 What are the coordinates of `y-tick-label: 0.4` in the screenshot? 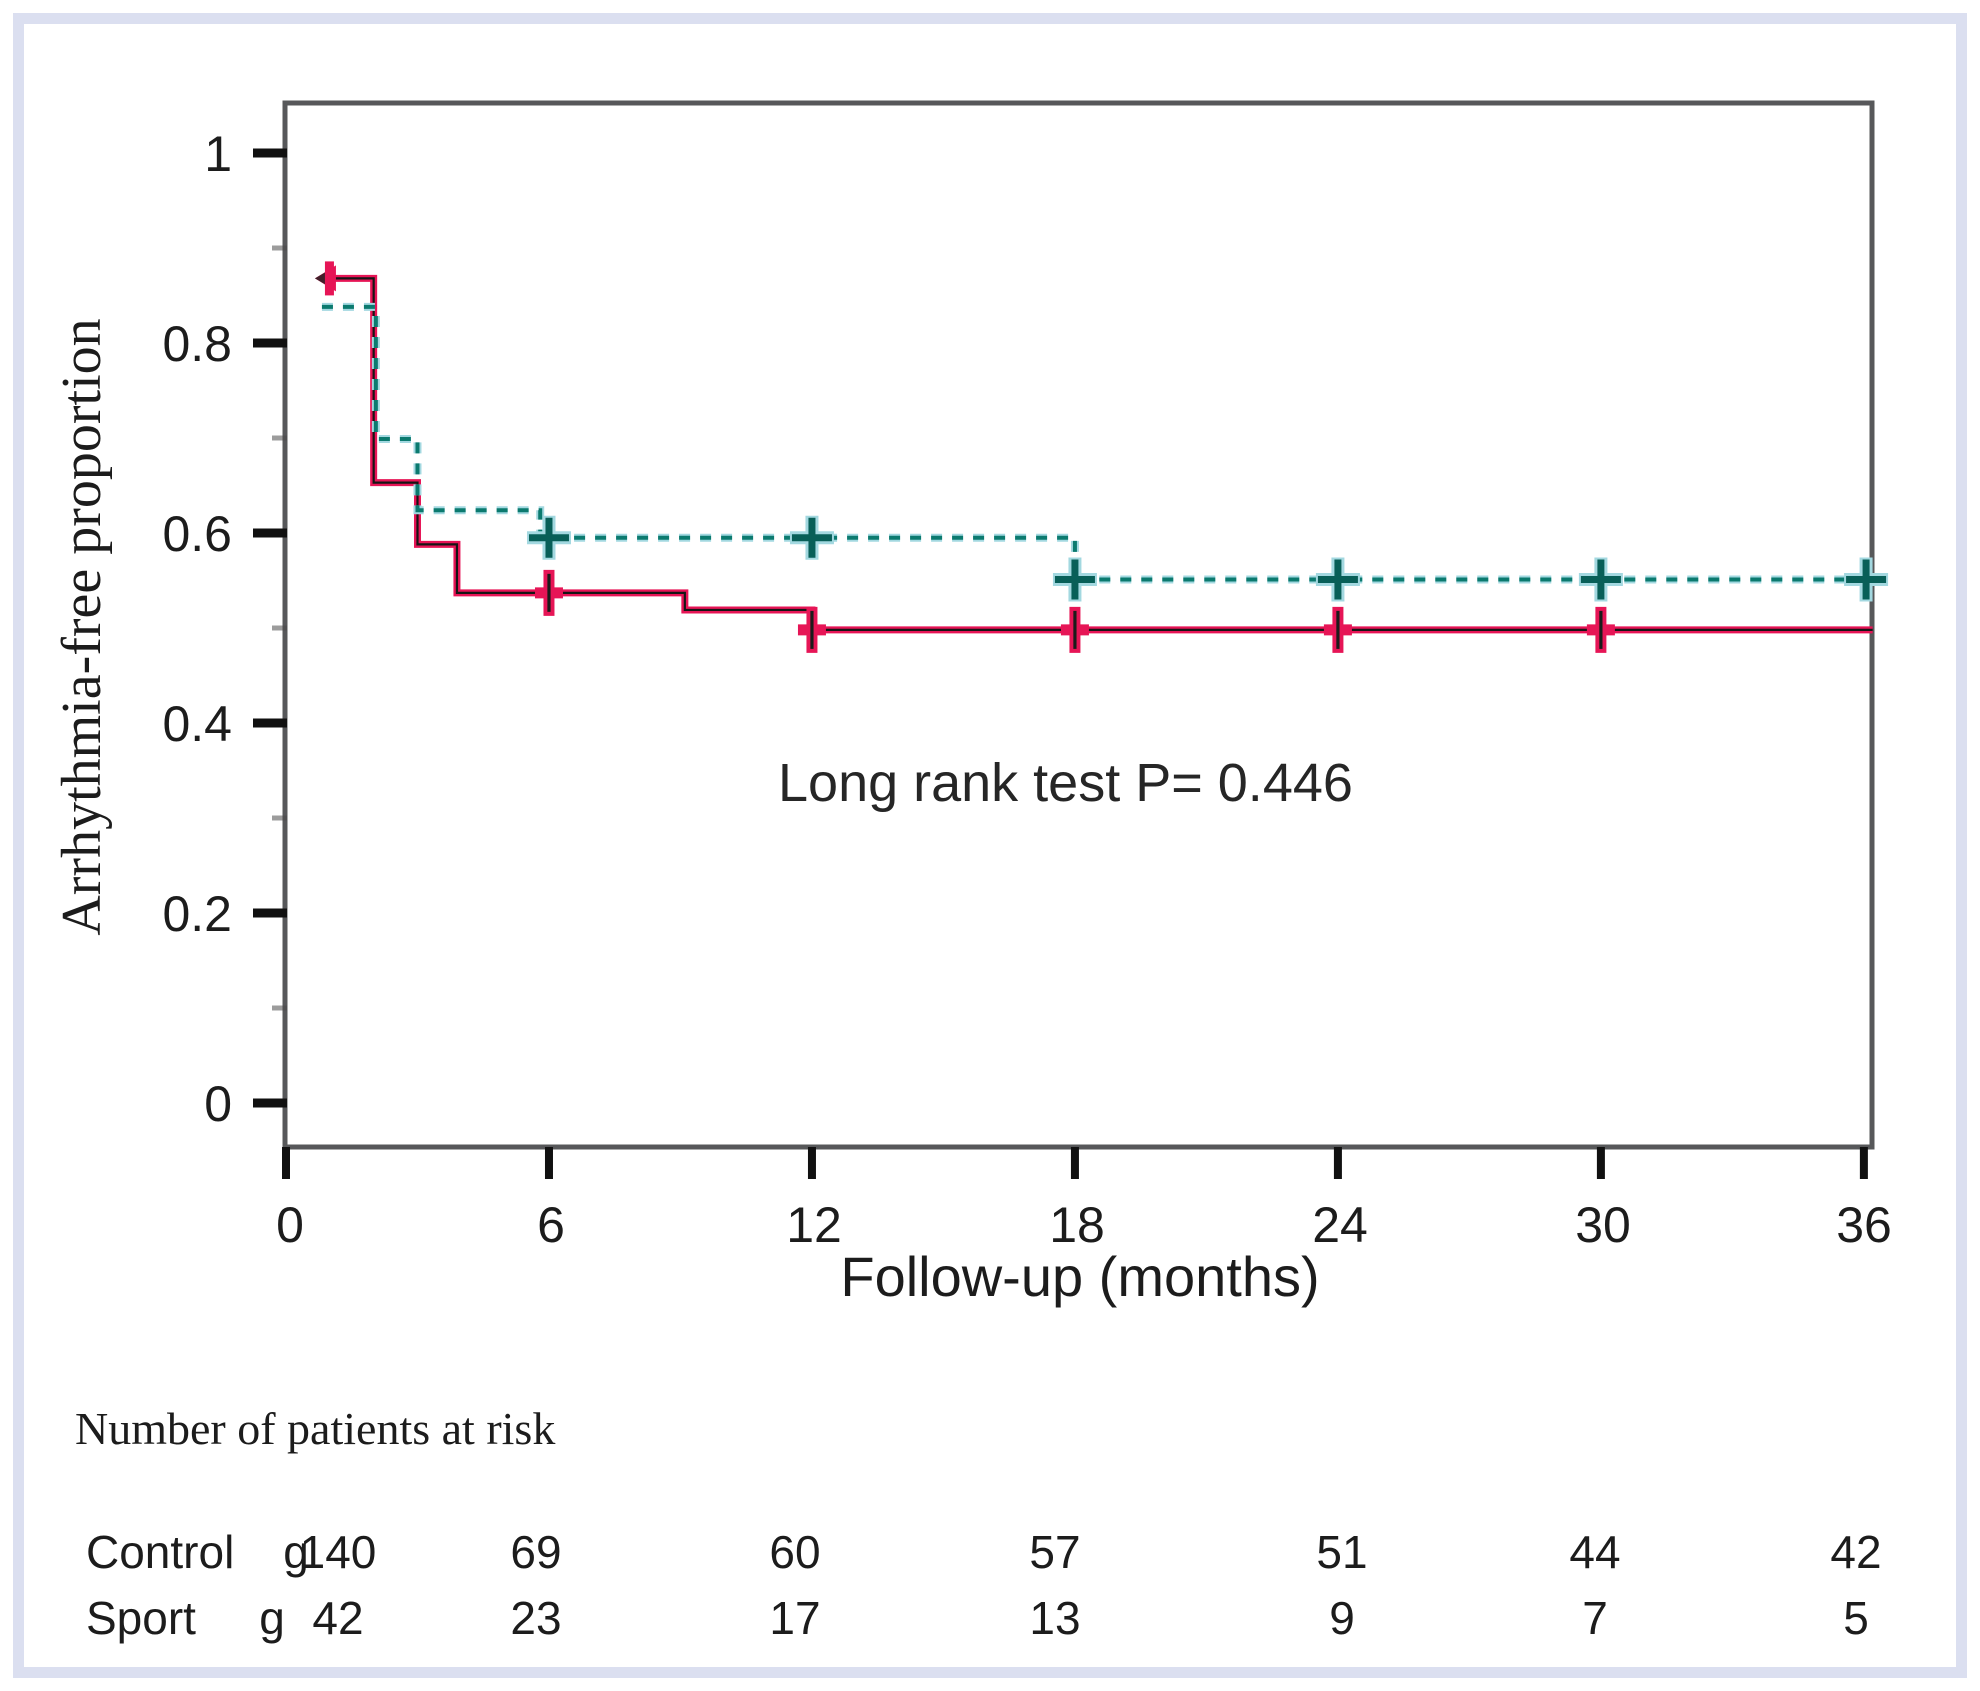 It's located at (197, 724).